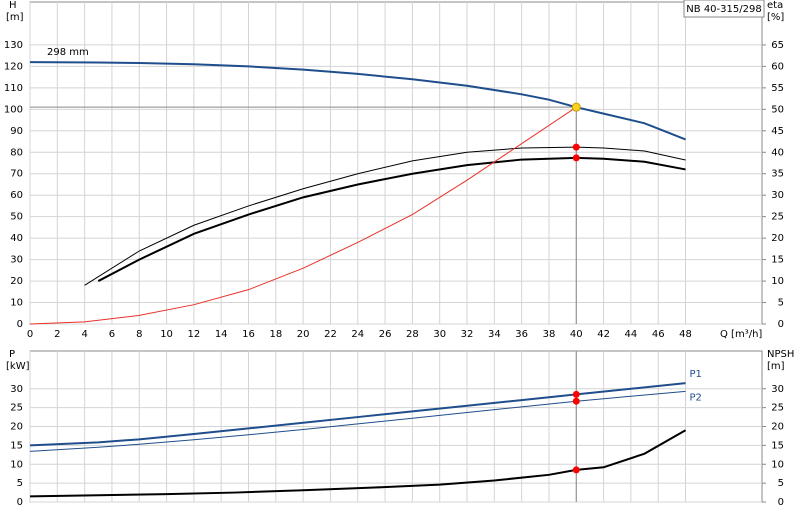 The width and height of the screenshot is (800, 520). Describe the element at coordinates (777, 131) in the screenshot. I see `y2-tick-label: 45` at that location.